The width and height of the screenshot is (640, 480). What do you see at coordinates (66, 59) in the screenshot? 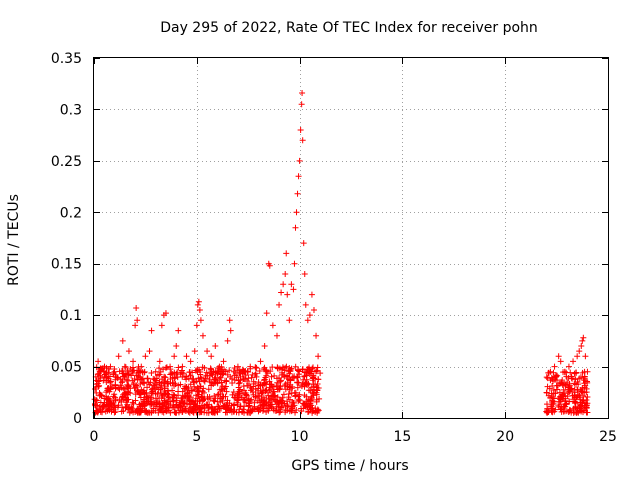
I see `y-tick-label: 0.35` at bounding box center [66, 59].